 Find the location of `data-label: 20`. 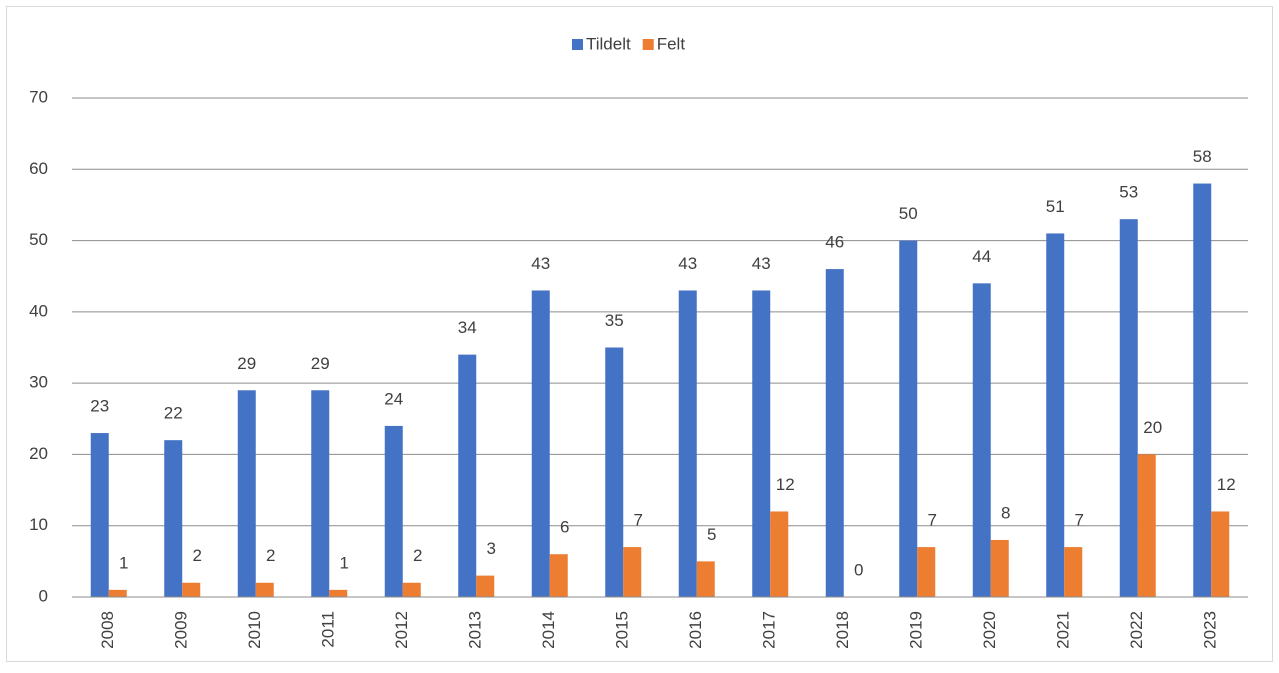

data-label: 20 is located at coordinates (1152, 427).